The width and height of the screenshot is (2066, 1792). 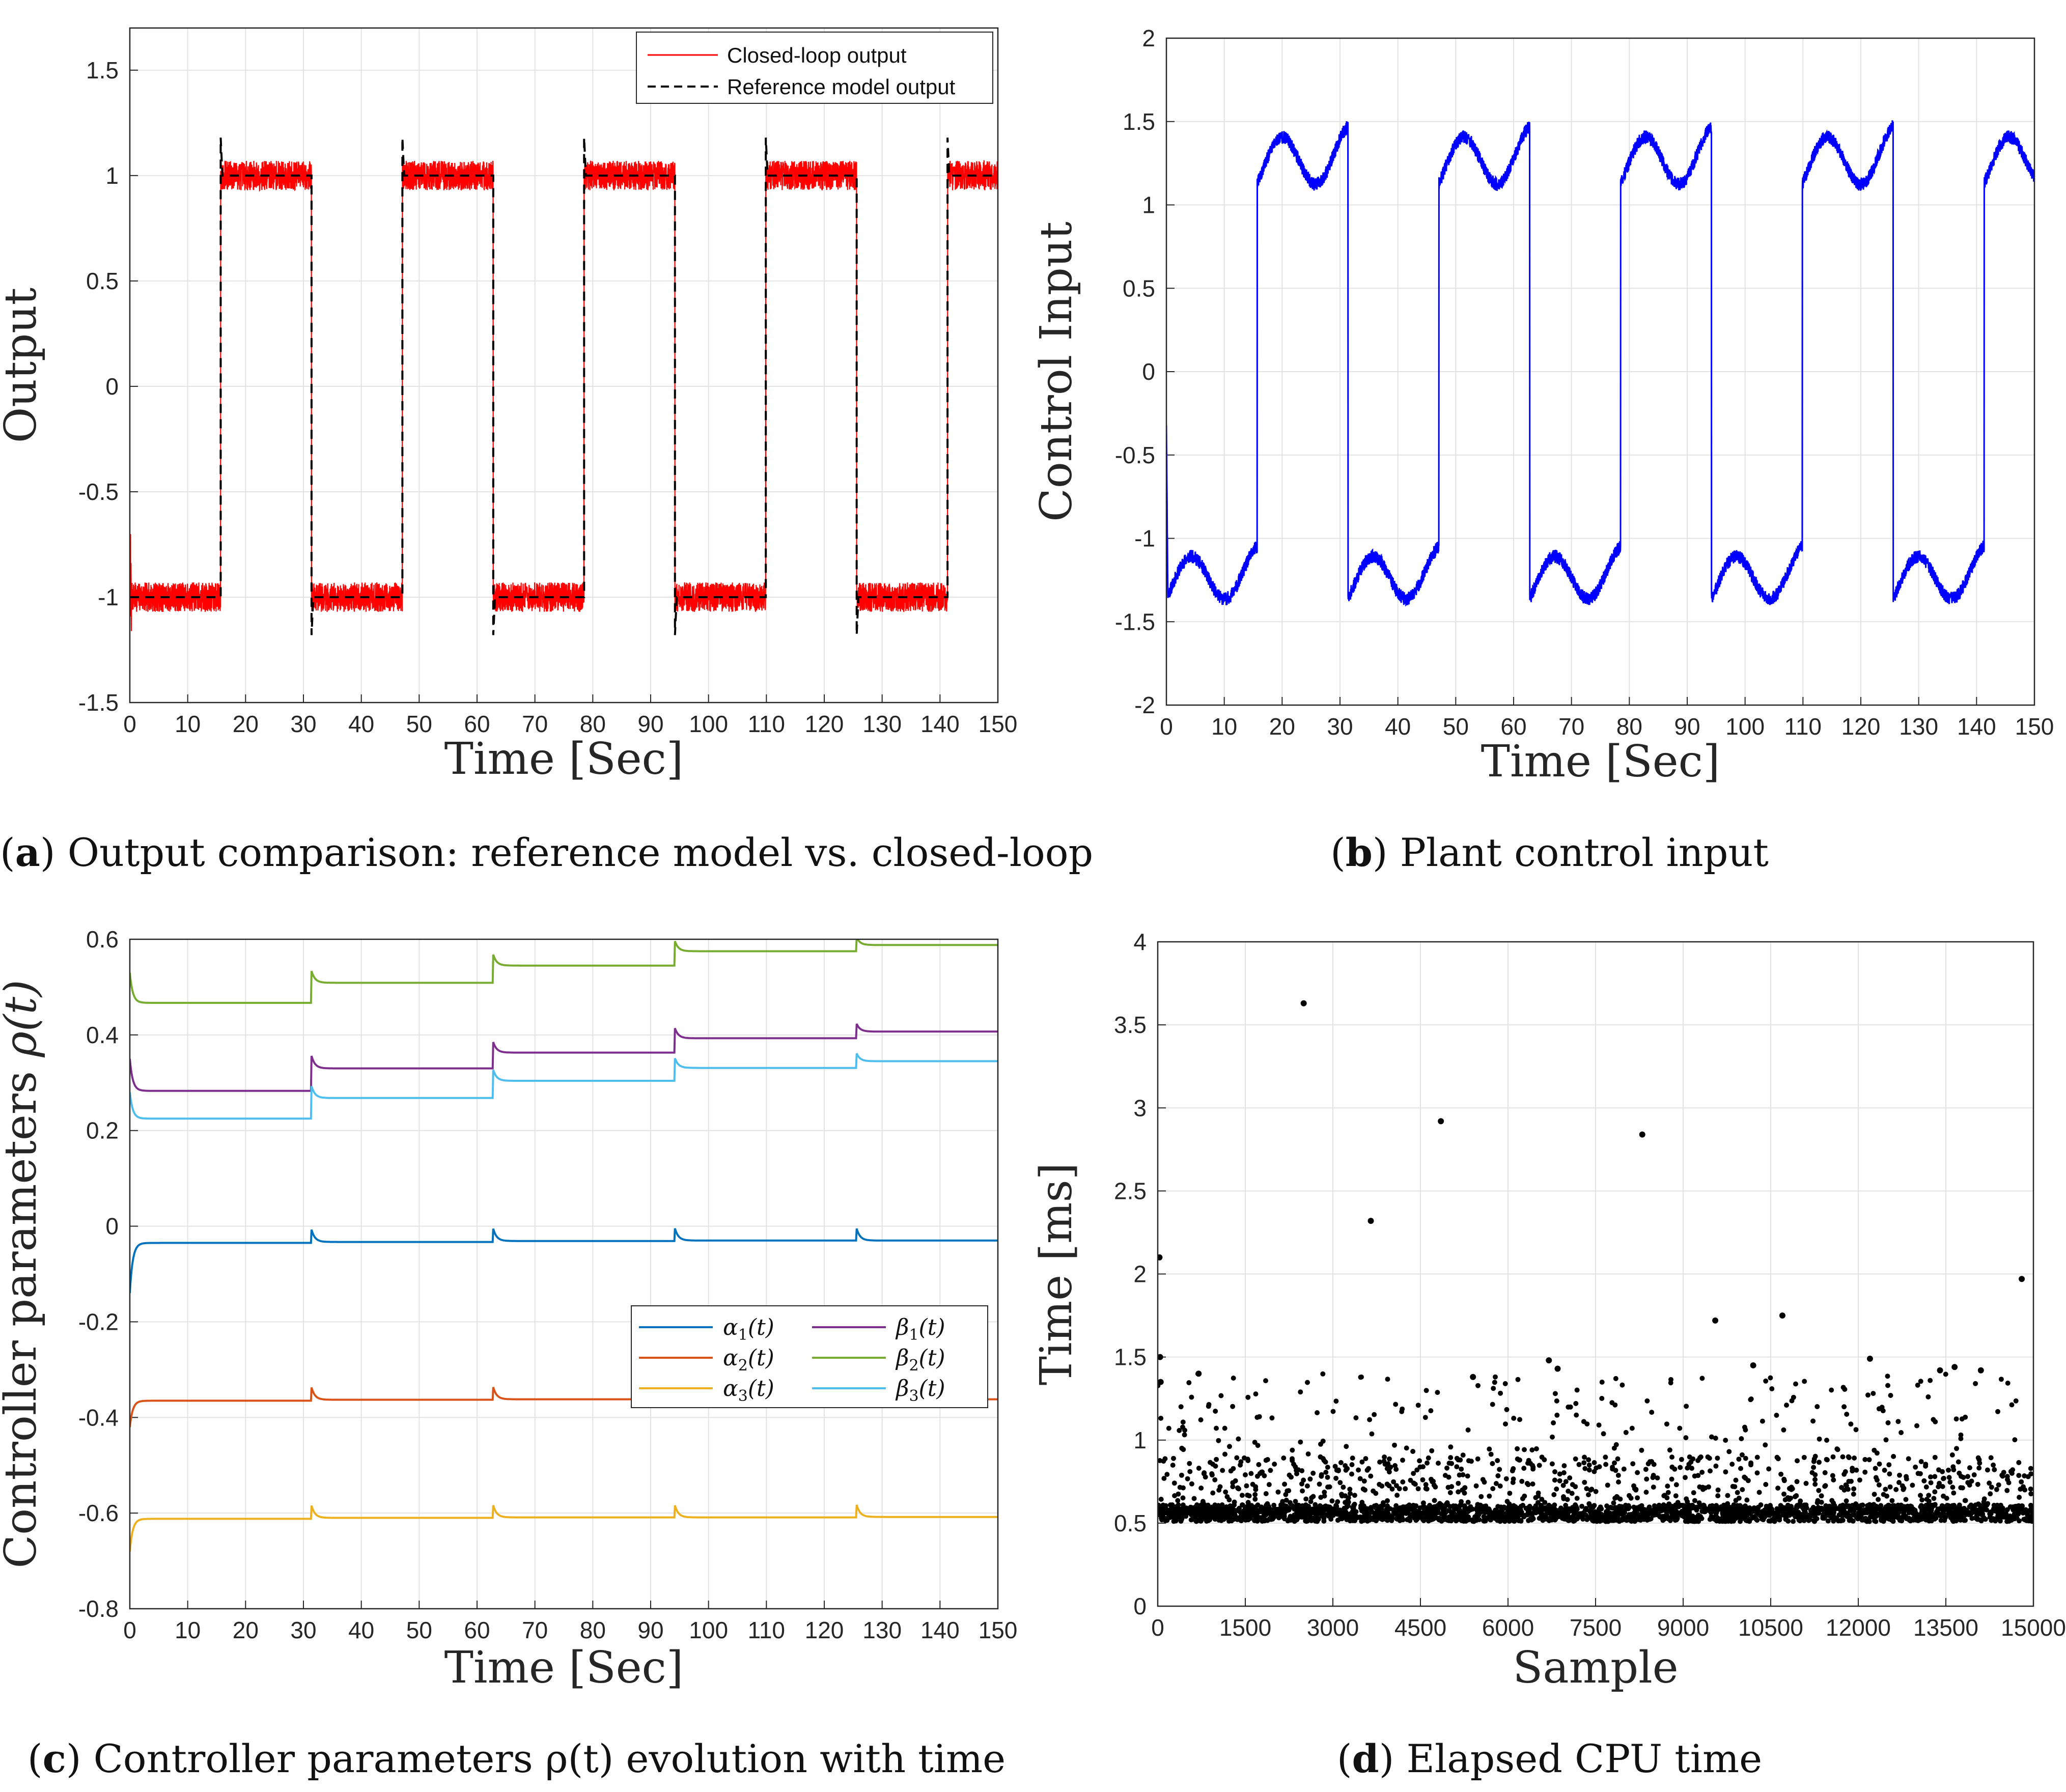 I want to click on x-tick-label: 10500, so click(x=1770, y=1627).